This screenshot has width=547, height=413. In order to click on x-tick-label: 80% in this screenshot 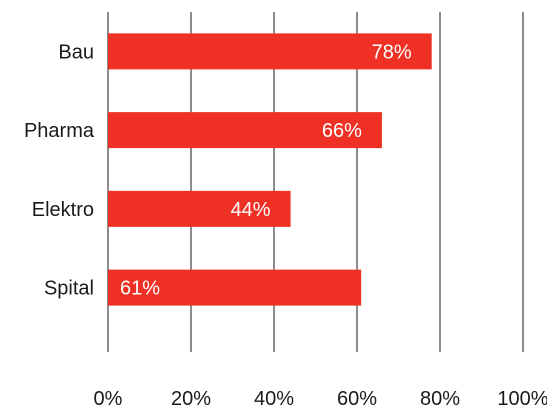, I will do `click(440, 399)`.